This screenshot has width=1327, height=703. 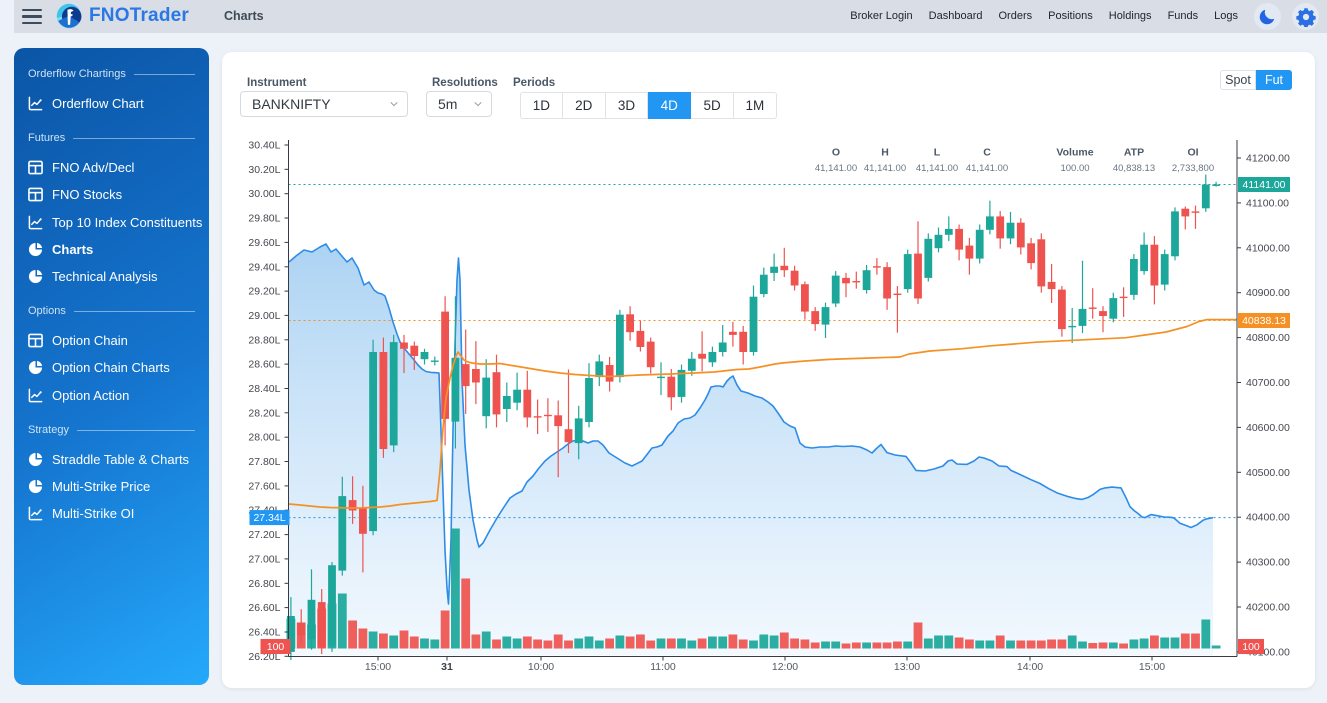 I want to click on svg-text: 28.40L, so click(x=264, y=389).